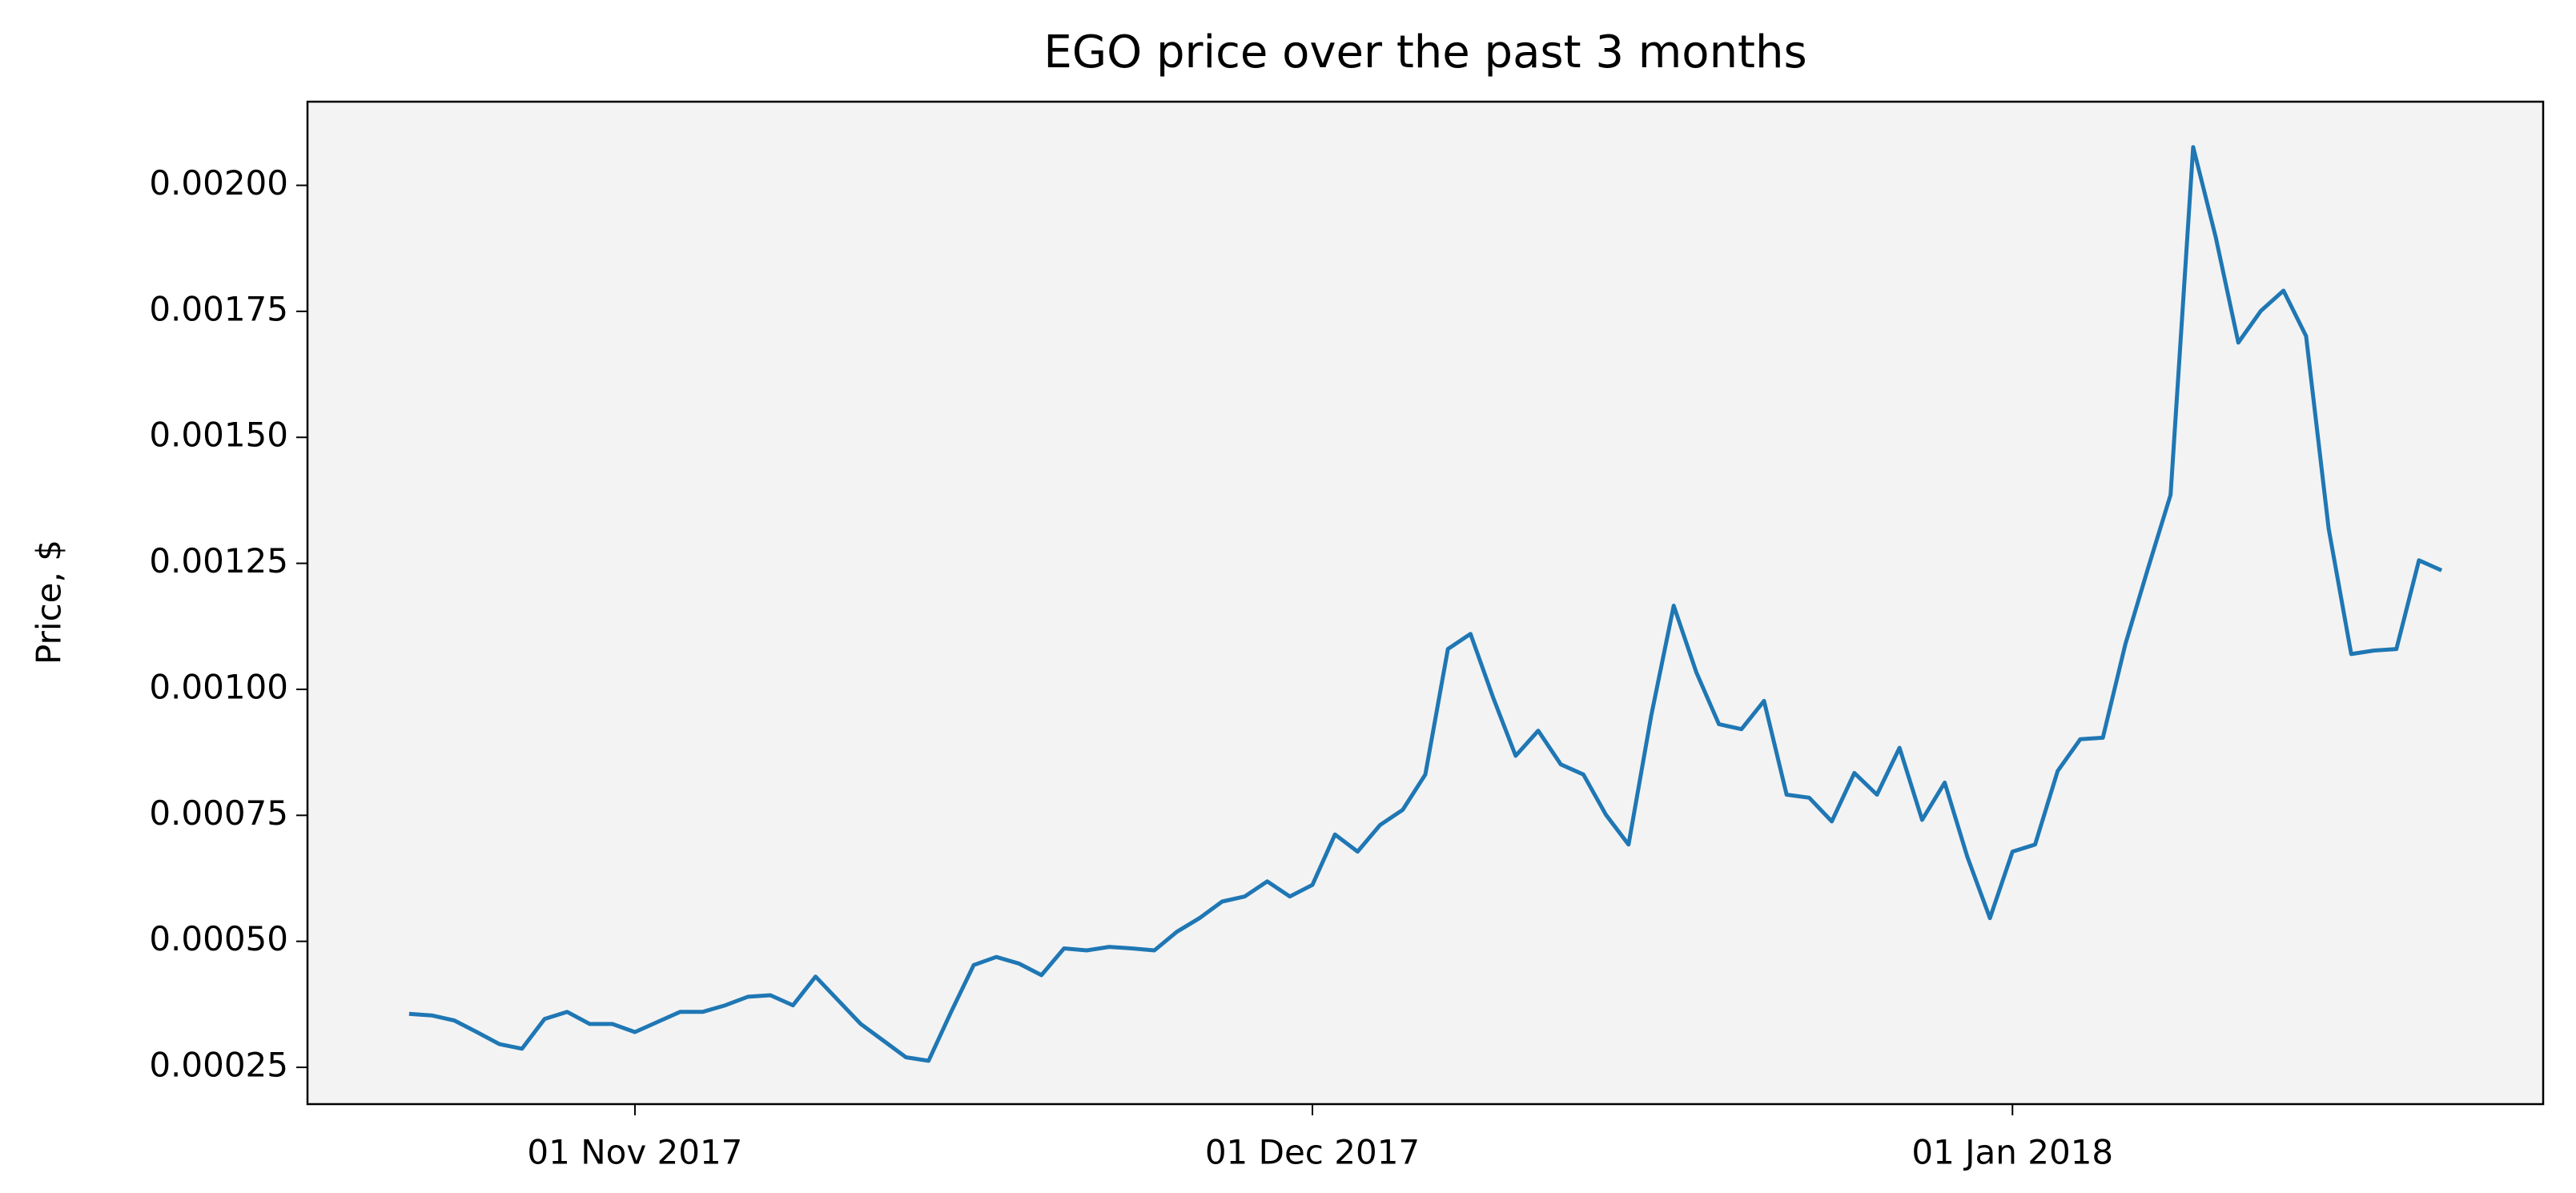 This screenshot has width=2576, height=1193. What do you see at coordinates (2012, 1153) in the screenshot?
I see `x-tick-label: 01 Jan 2018` at bounding box center [2012, 1153].